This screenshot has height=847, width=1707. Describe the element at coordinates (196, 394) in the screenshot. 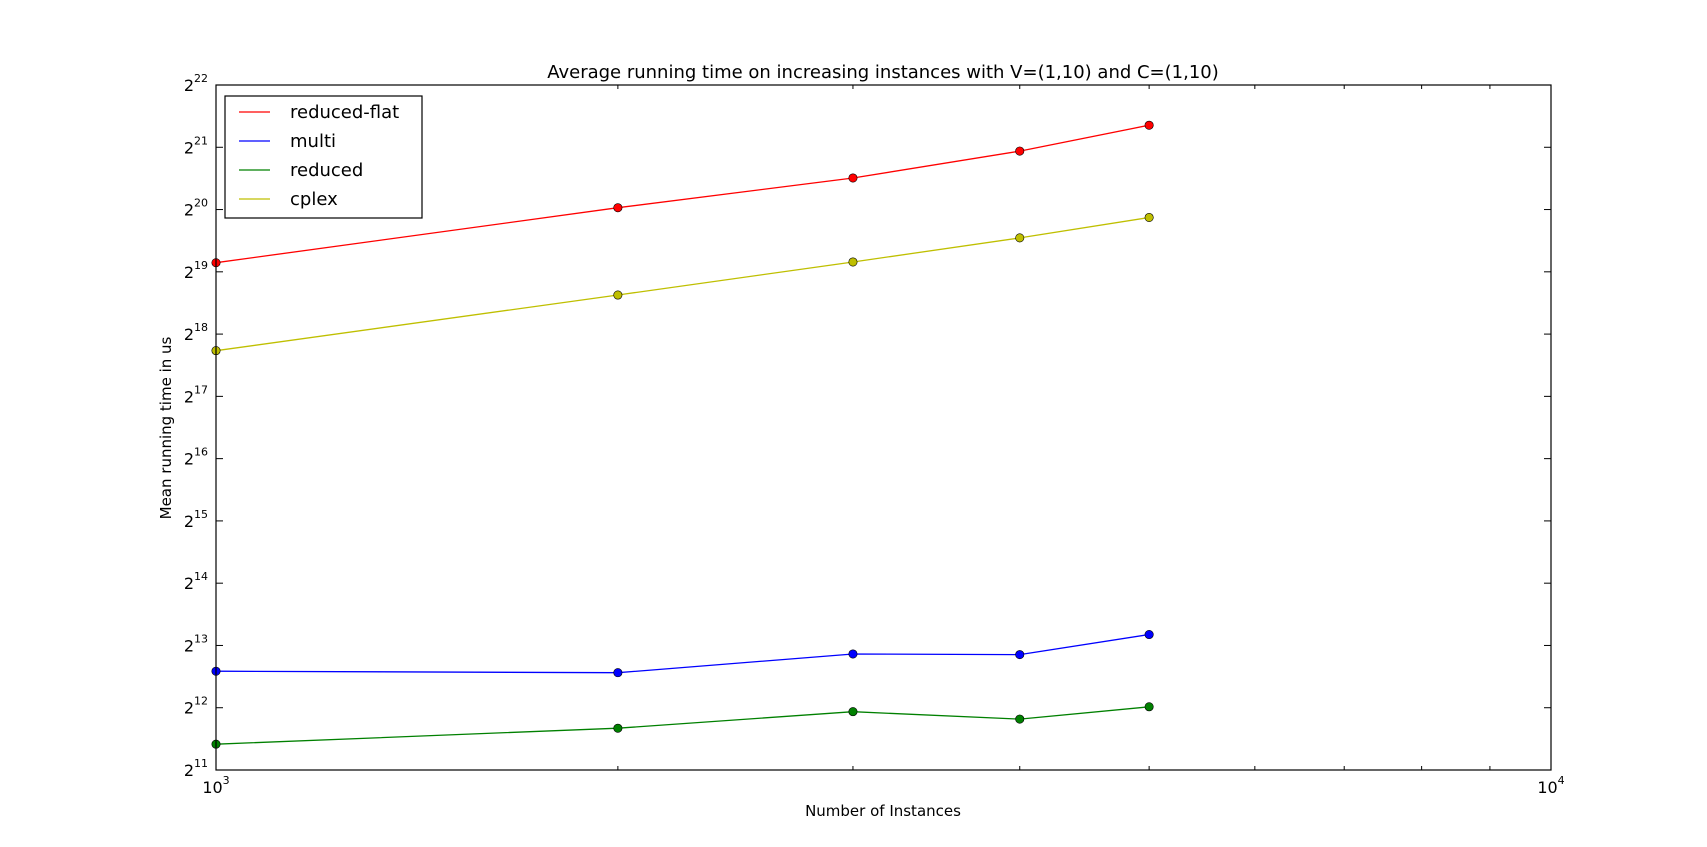

I see `y-tick-label: 217` at that location.